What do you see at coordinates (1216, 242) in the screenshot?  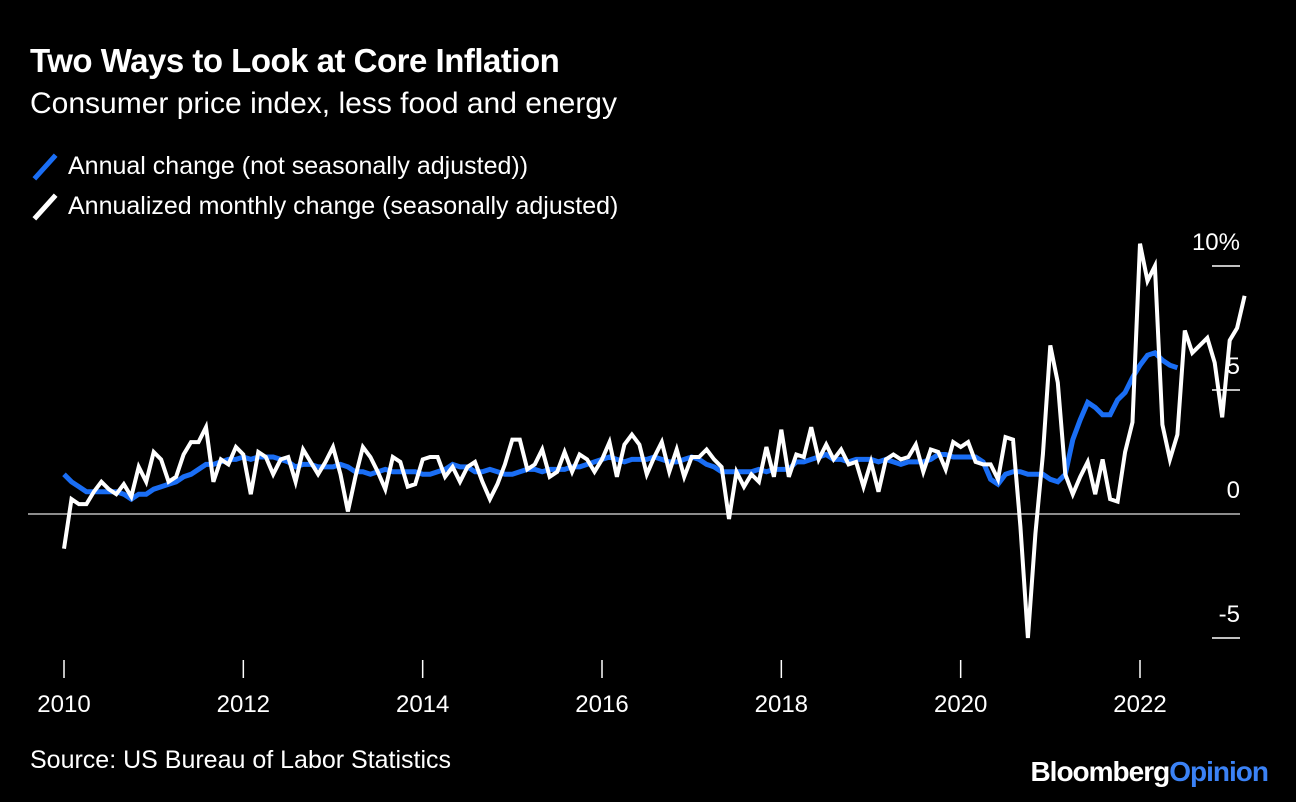 I see `y-tick-label: 10%` at bounding box center [1216, 242].